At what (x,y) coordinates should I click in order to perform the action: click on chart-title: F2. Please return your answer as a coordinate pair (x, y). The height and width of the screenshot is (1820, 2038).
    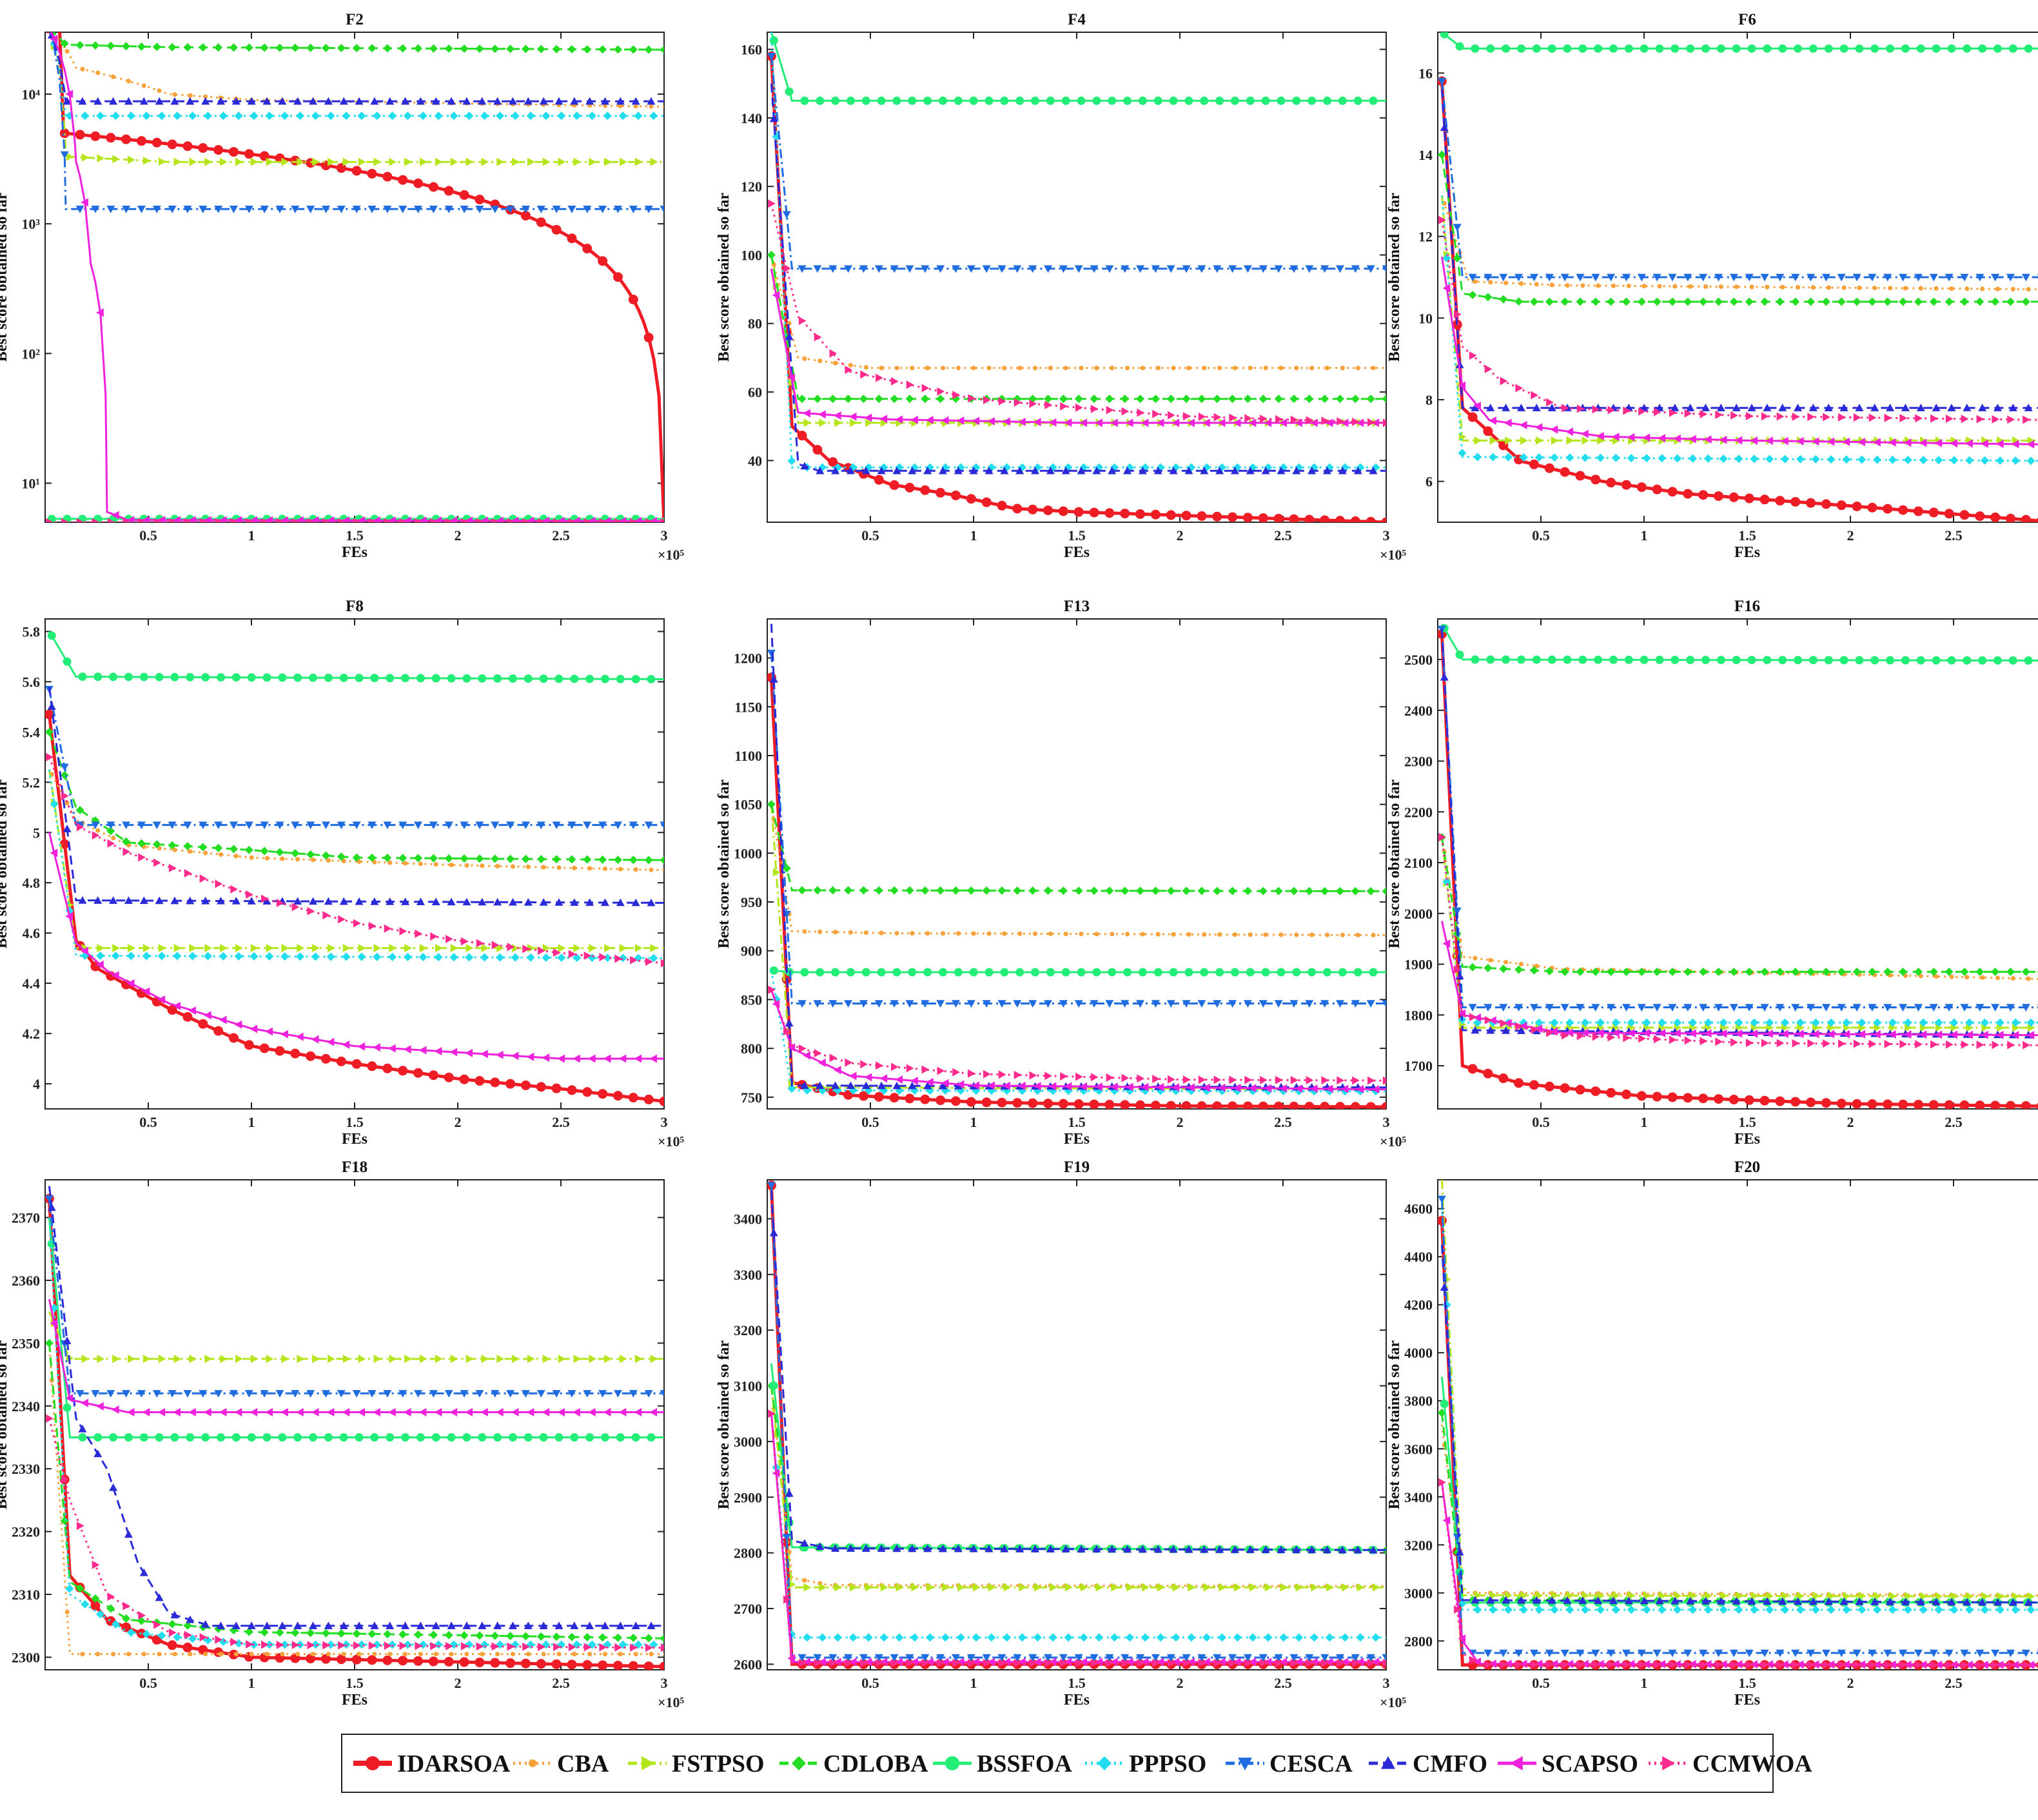
    Looking at the image, I should click on (355, 20).